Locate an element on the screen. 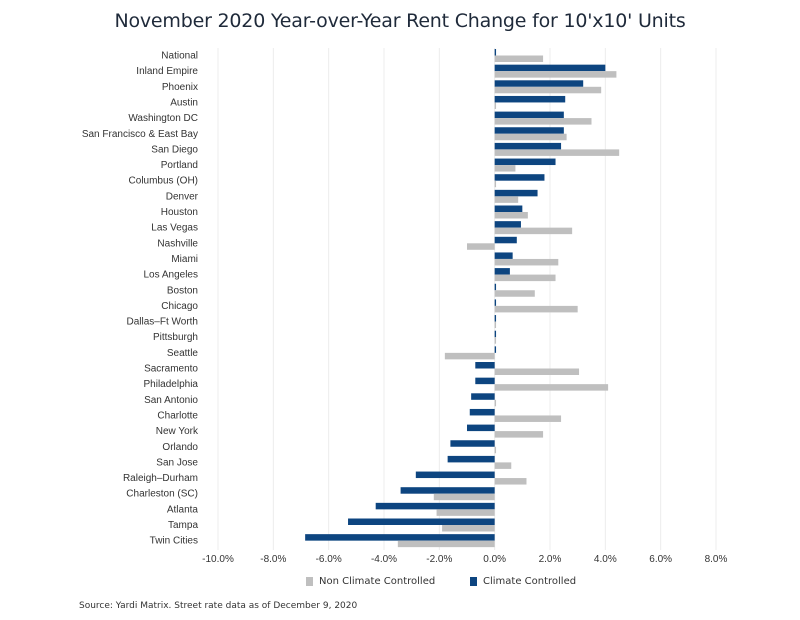 This screenshot has height=620, width=800. legend-swatch-climate is located at coordinates (473, 581).